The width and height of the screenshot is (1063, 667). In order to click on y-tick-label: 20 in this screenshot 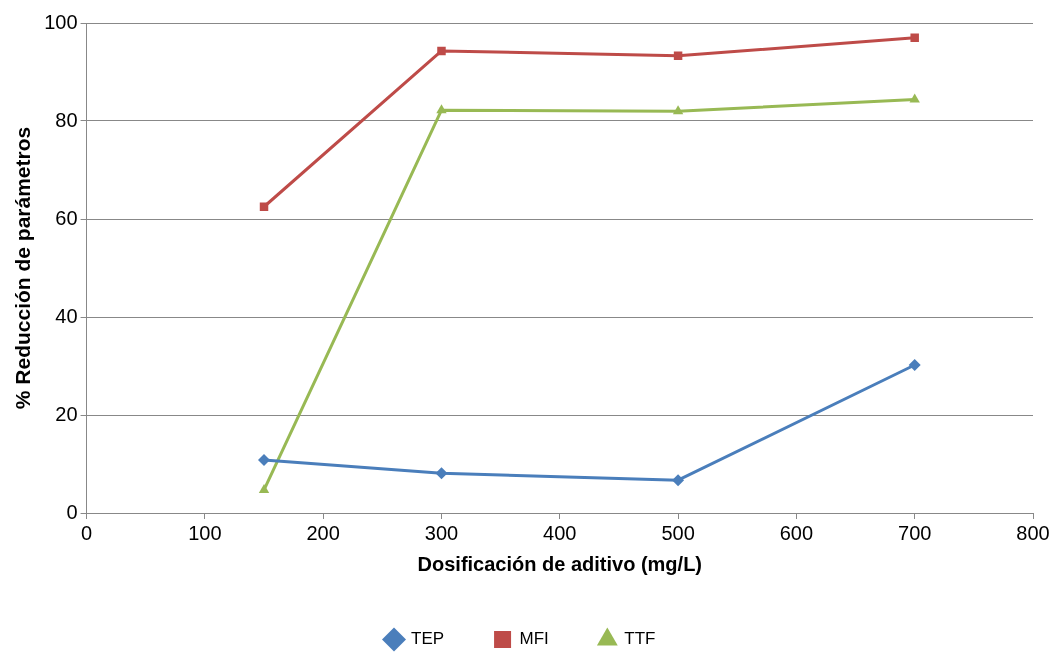, I will do `click(66, 413)`.